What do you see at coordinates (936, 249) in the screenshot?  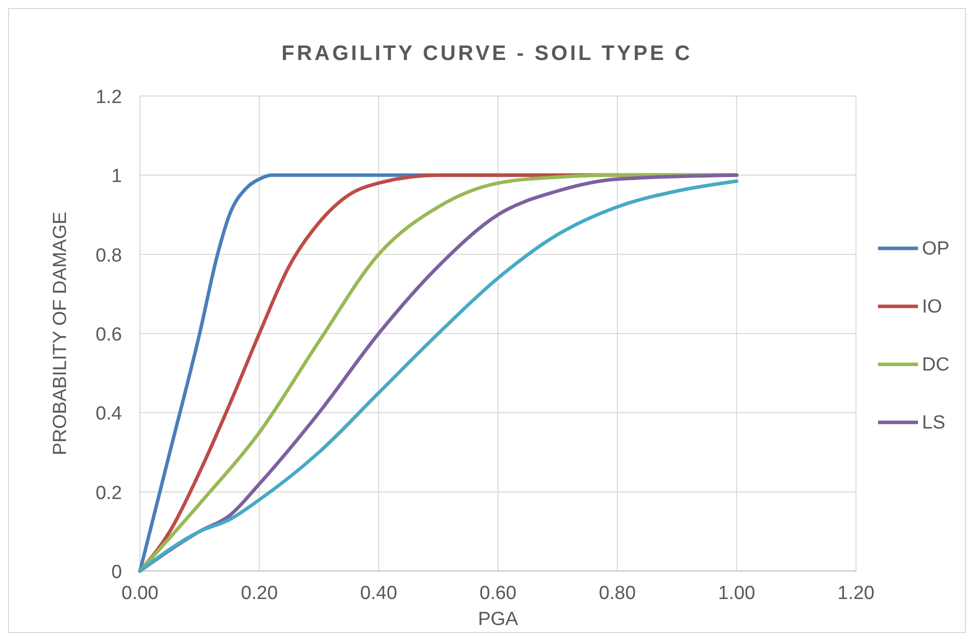 I see `legend-label: OP` at bounding box center [936, 249].